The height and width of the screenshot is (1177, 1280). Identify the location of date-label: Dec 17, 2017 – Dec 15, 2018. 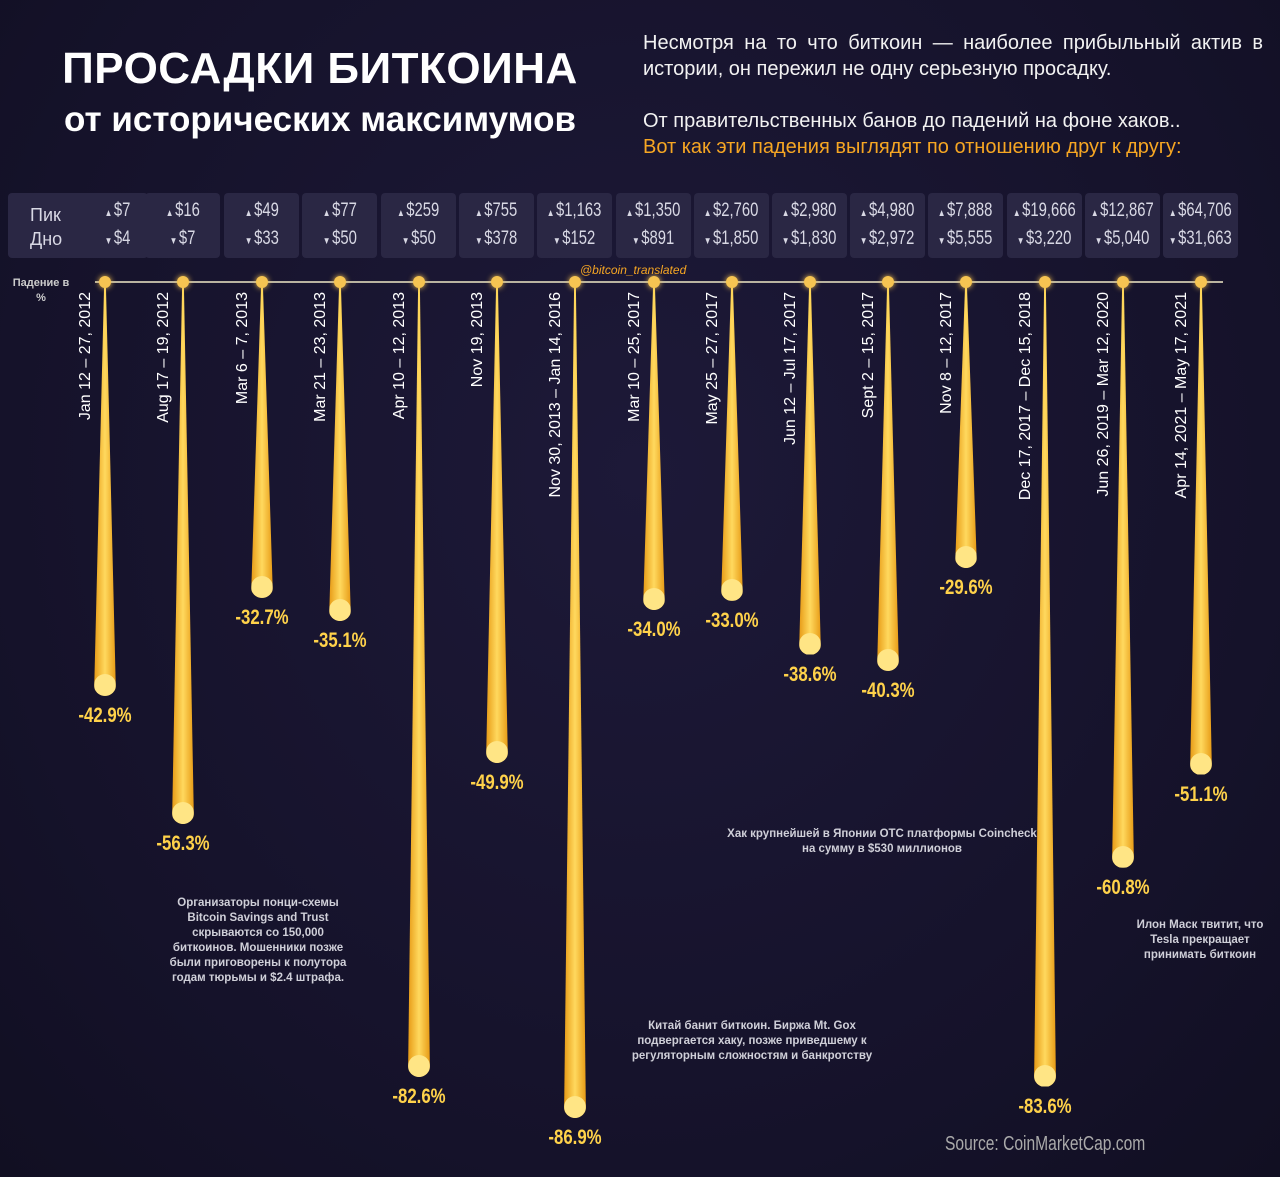
(1025, 396).